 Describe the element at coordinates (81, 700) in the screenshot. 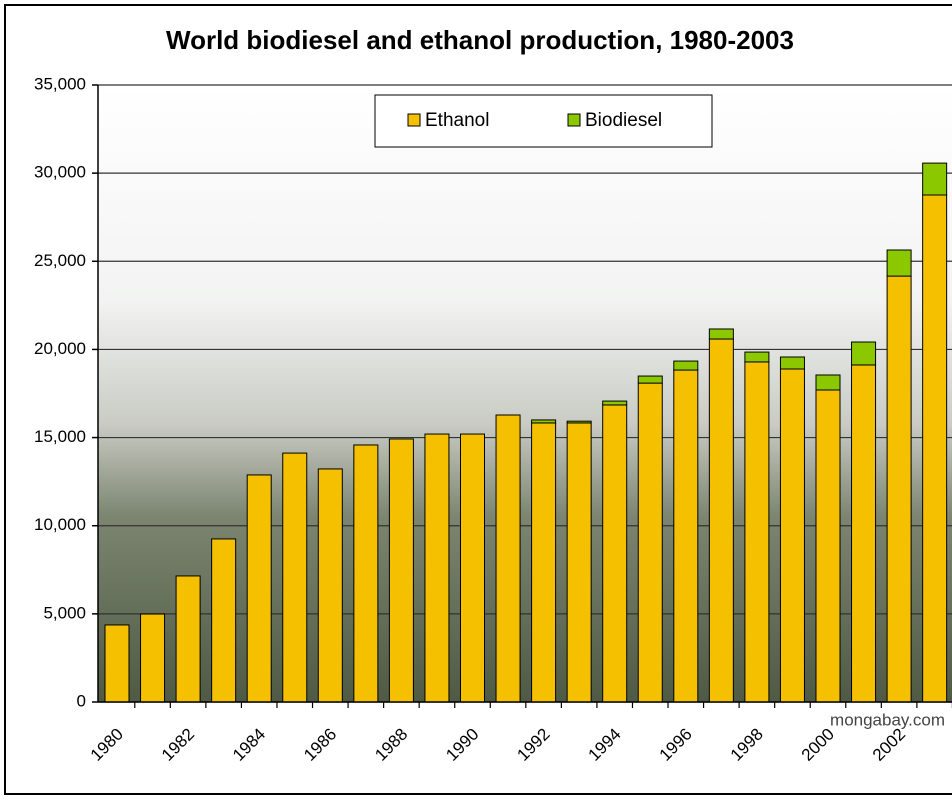

I see `y-tick-label: 0` at that location.